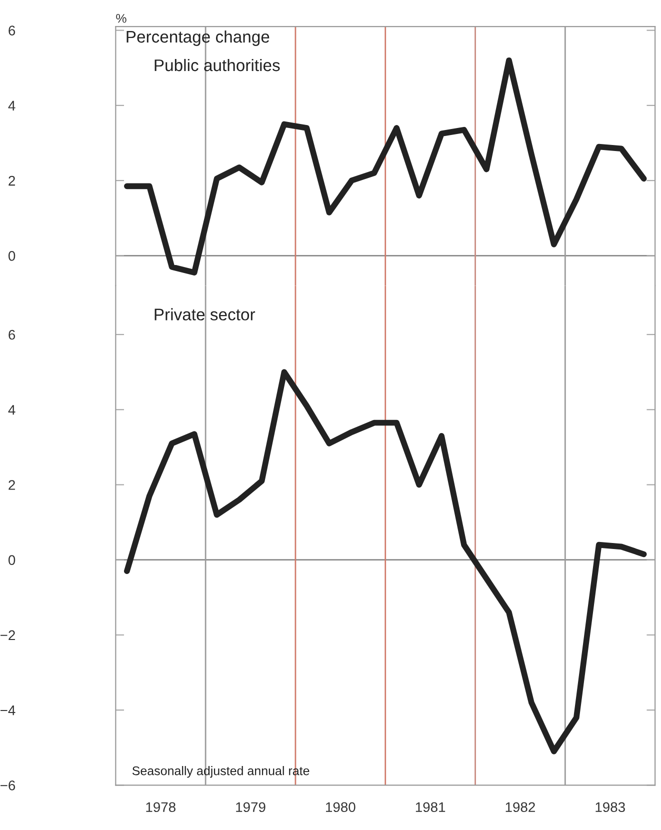  Describe the element at coordinates (520, 807) in the screenshot. I see `x-tick-label: 1982` at that location.